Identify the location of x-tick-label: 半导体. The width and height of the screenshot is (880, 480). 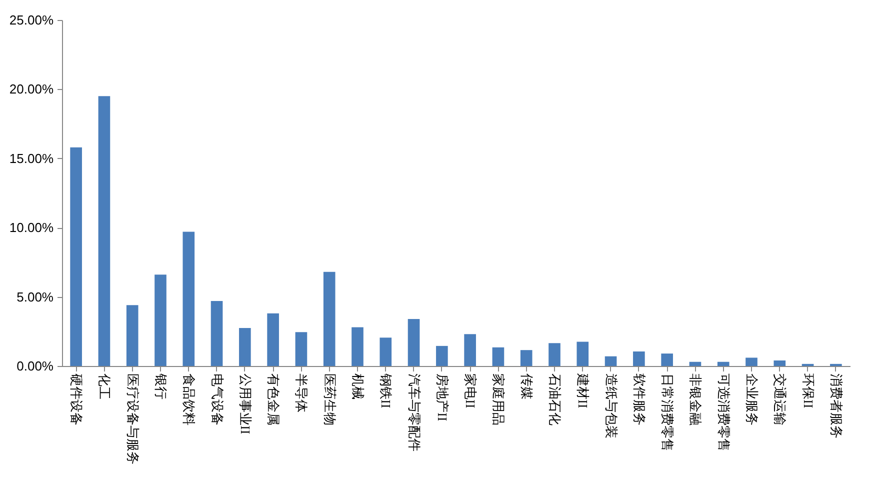
(302, 393).